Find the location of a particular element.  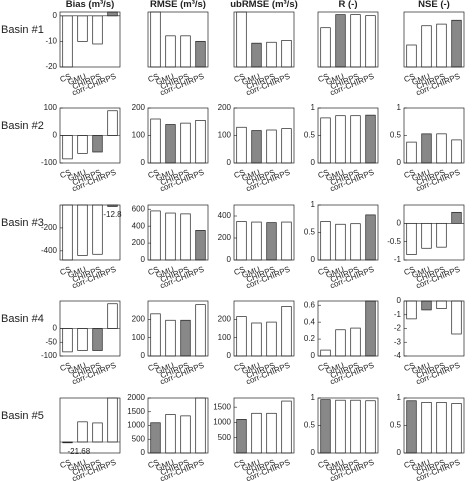

y-tick-label: 500 is located at coordinates (225, 437).